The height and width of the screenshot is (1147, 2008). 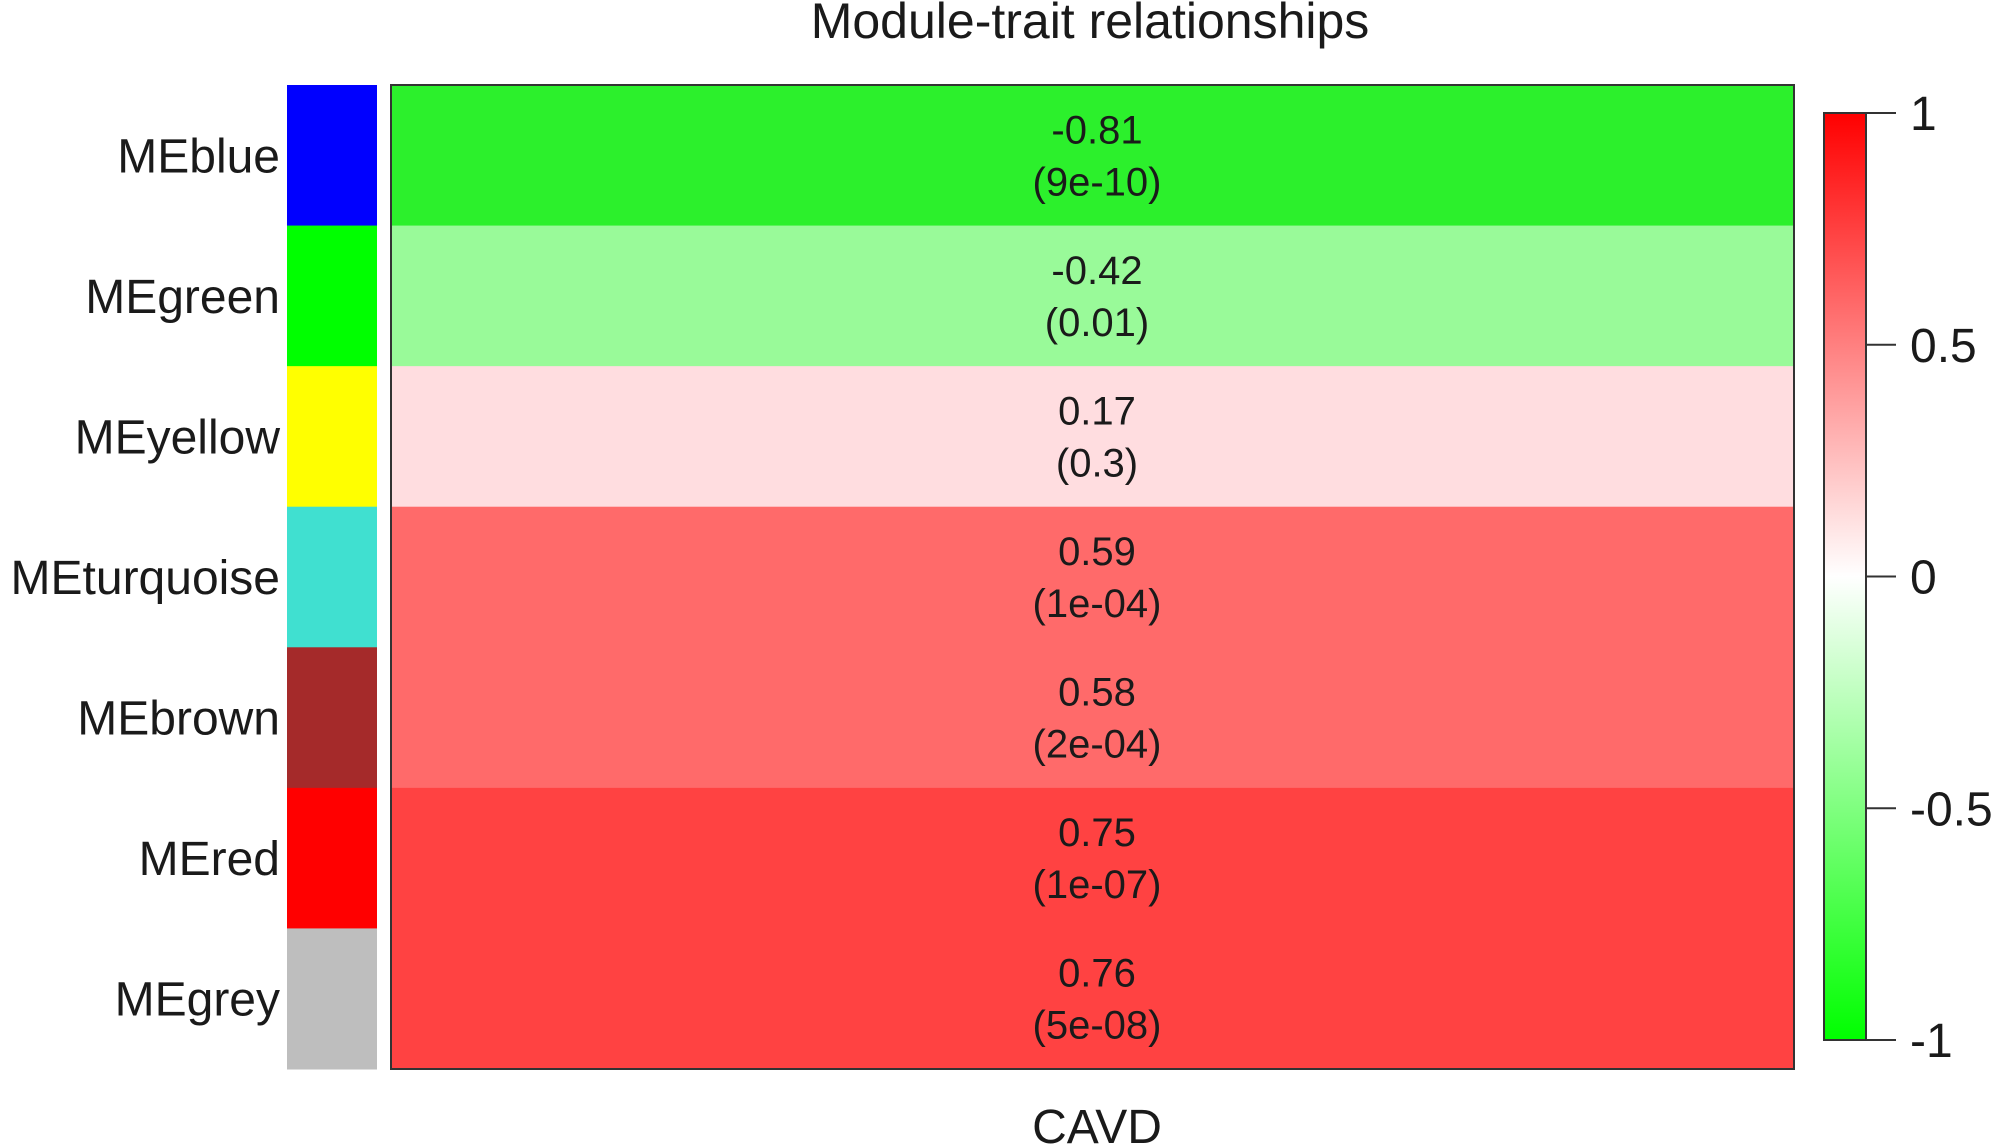 I want to click on module-label-megreen: MEgreen, so click(x=182, y=297).